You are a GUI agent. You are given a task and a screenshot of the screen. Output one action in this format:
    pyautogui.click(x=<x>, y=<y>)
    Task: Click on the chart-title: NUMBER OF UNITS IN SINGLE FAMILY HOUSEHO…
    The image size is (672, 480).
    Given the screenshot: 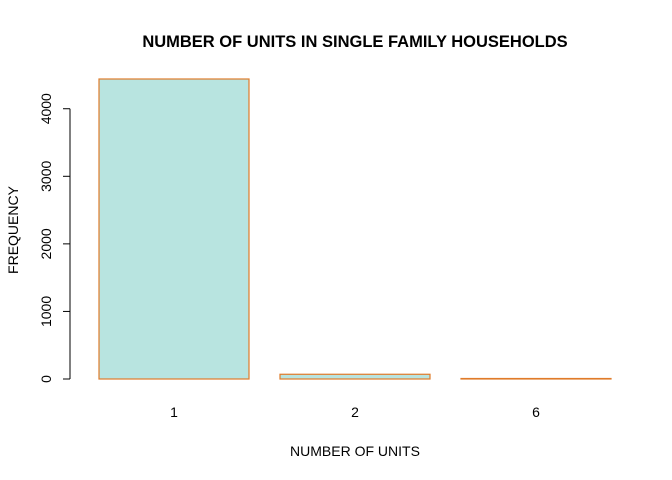 What is the action you would take?
    pyautogui.click(x=354, y=42)
    